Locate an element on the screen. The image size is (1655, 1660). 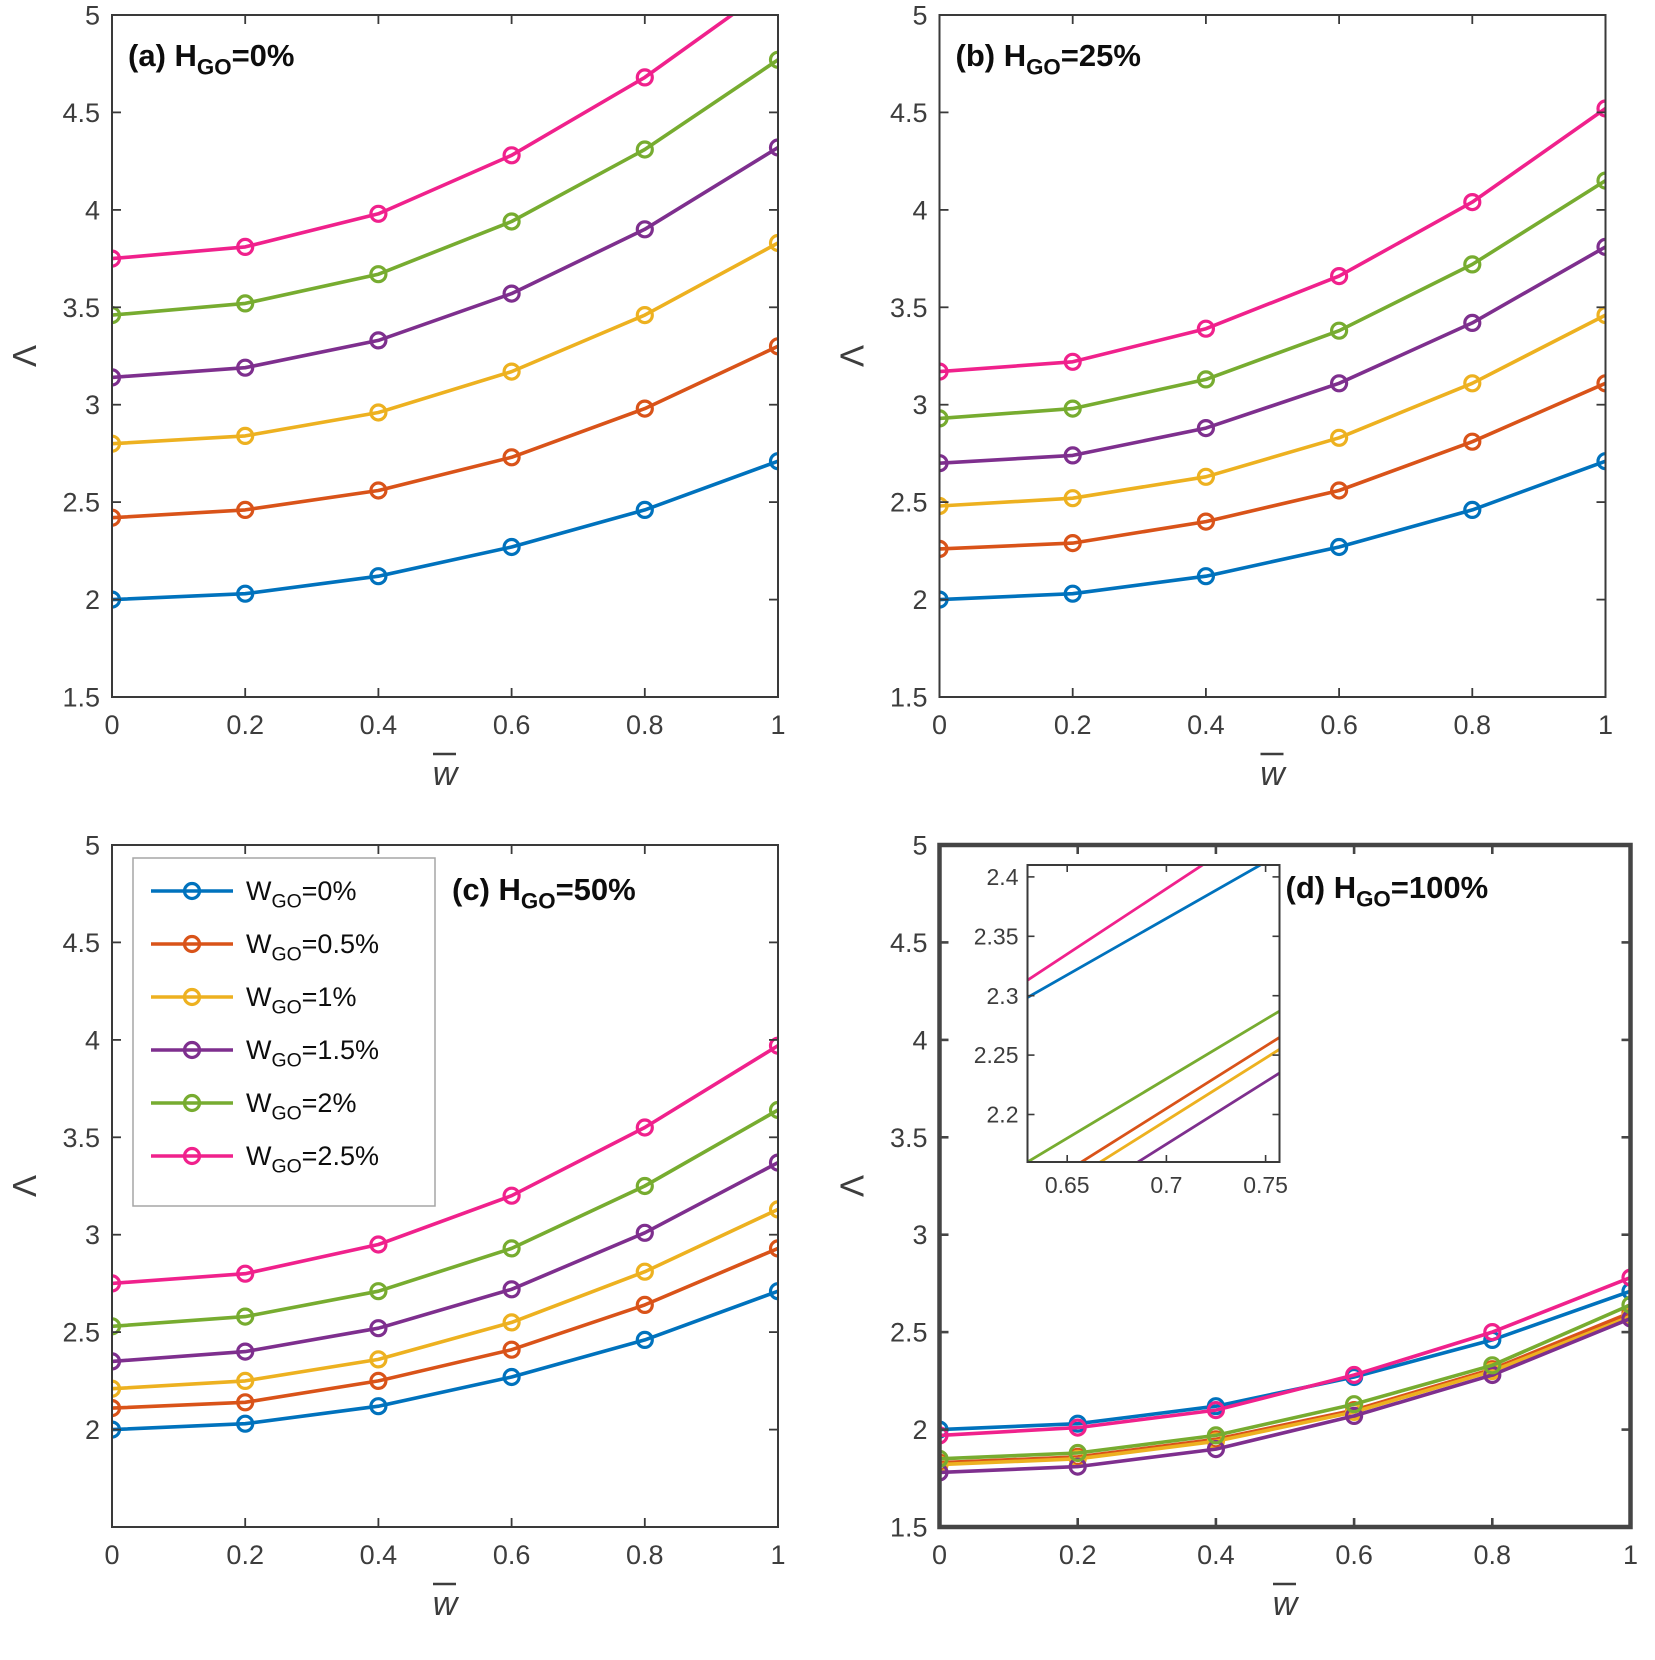
y-tick-label: 4 is located at coordinates (919, 1040).